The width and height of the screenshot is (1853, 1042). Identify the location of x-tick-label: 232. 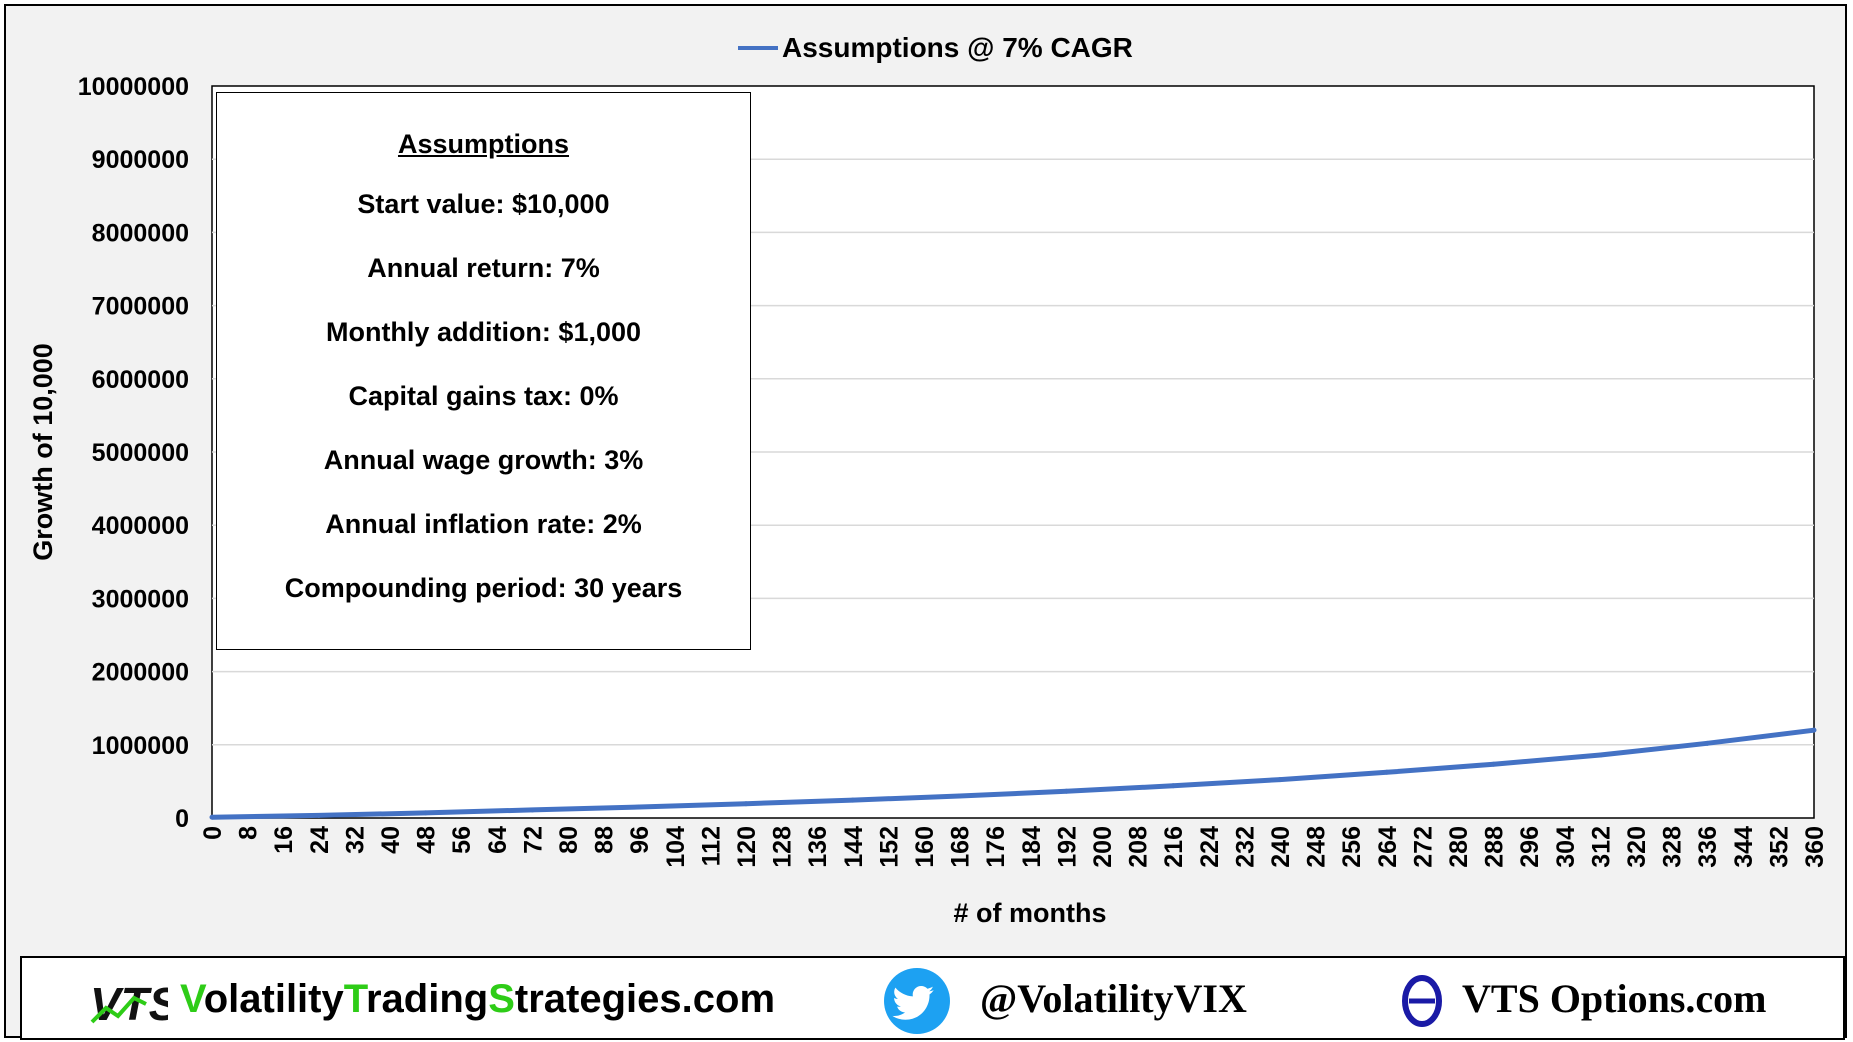
(1245, 847).